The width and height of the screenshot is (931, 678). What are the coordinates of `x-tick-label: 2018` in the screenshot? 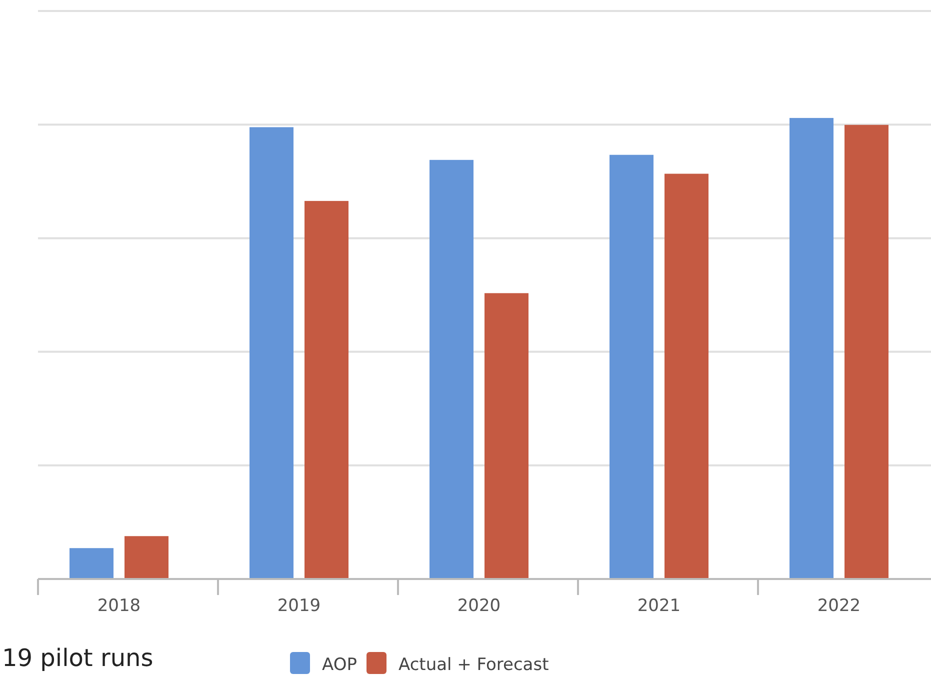 It's located at (119, 606).